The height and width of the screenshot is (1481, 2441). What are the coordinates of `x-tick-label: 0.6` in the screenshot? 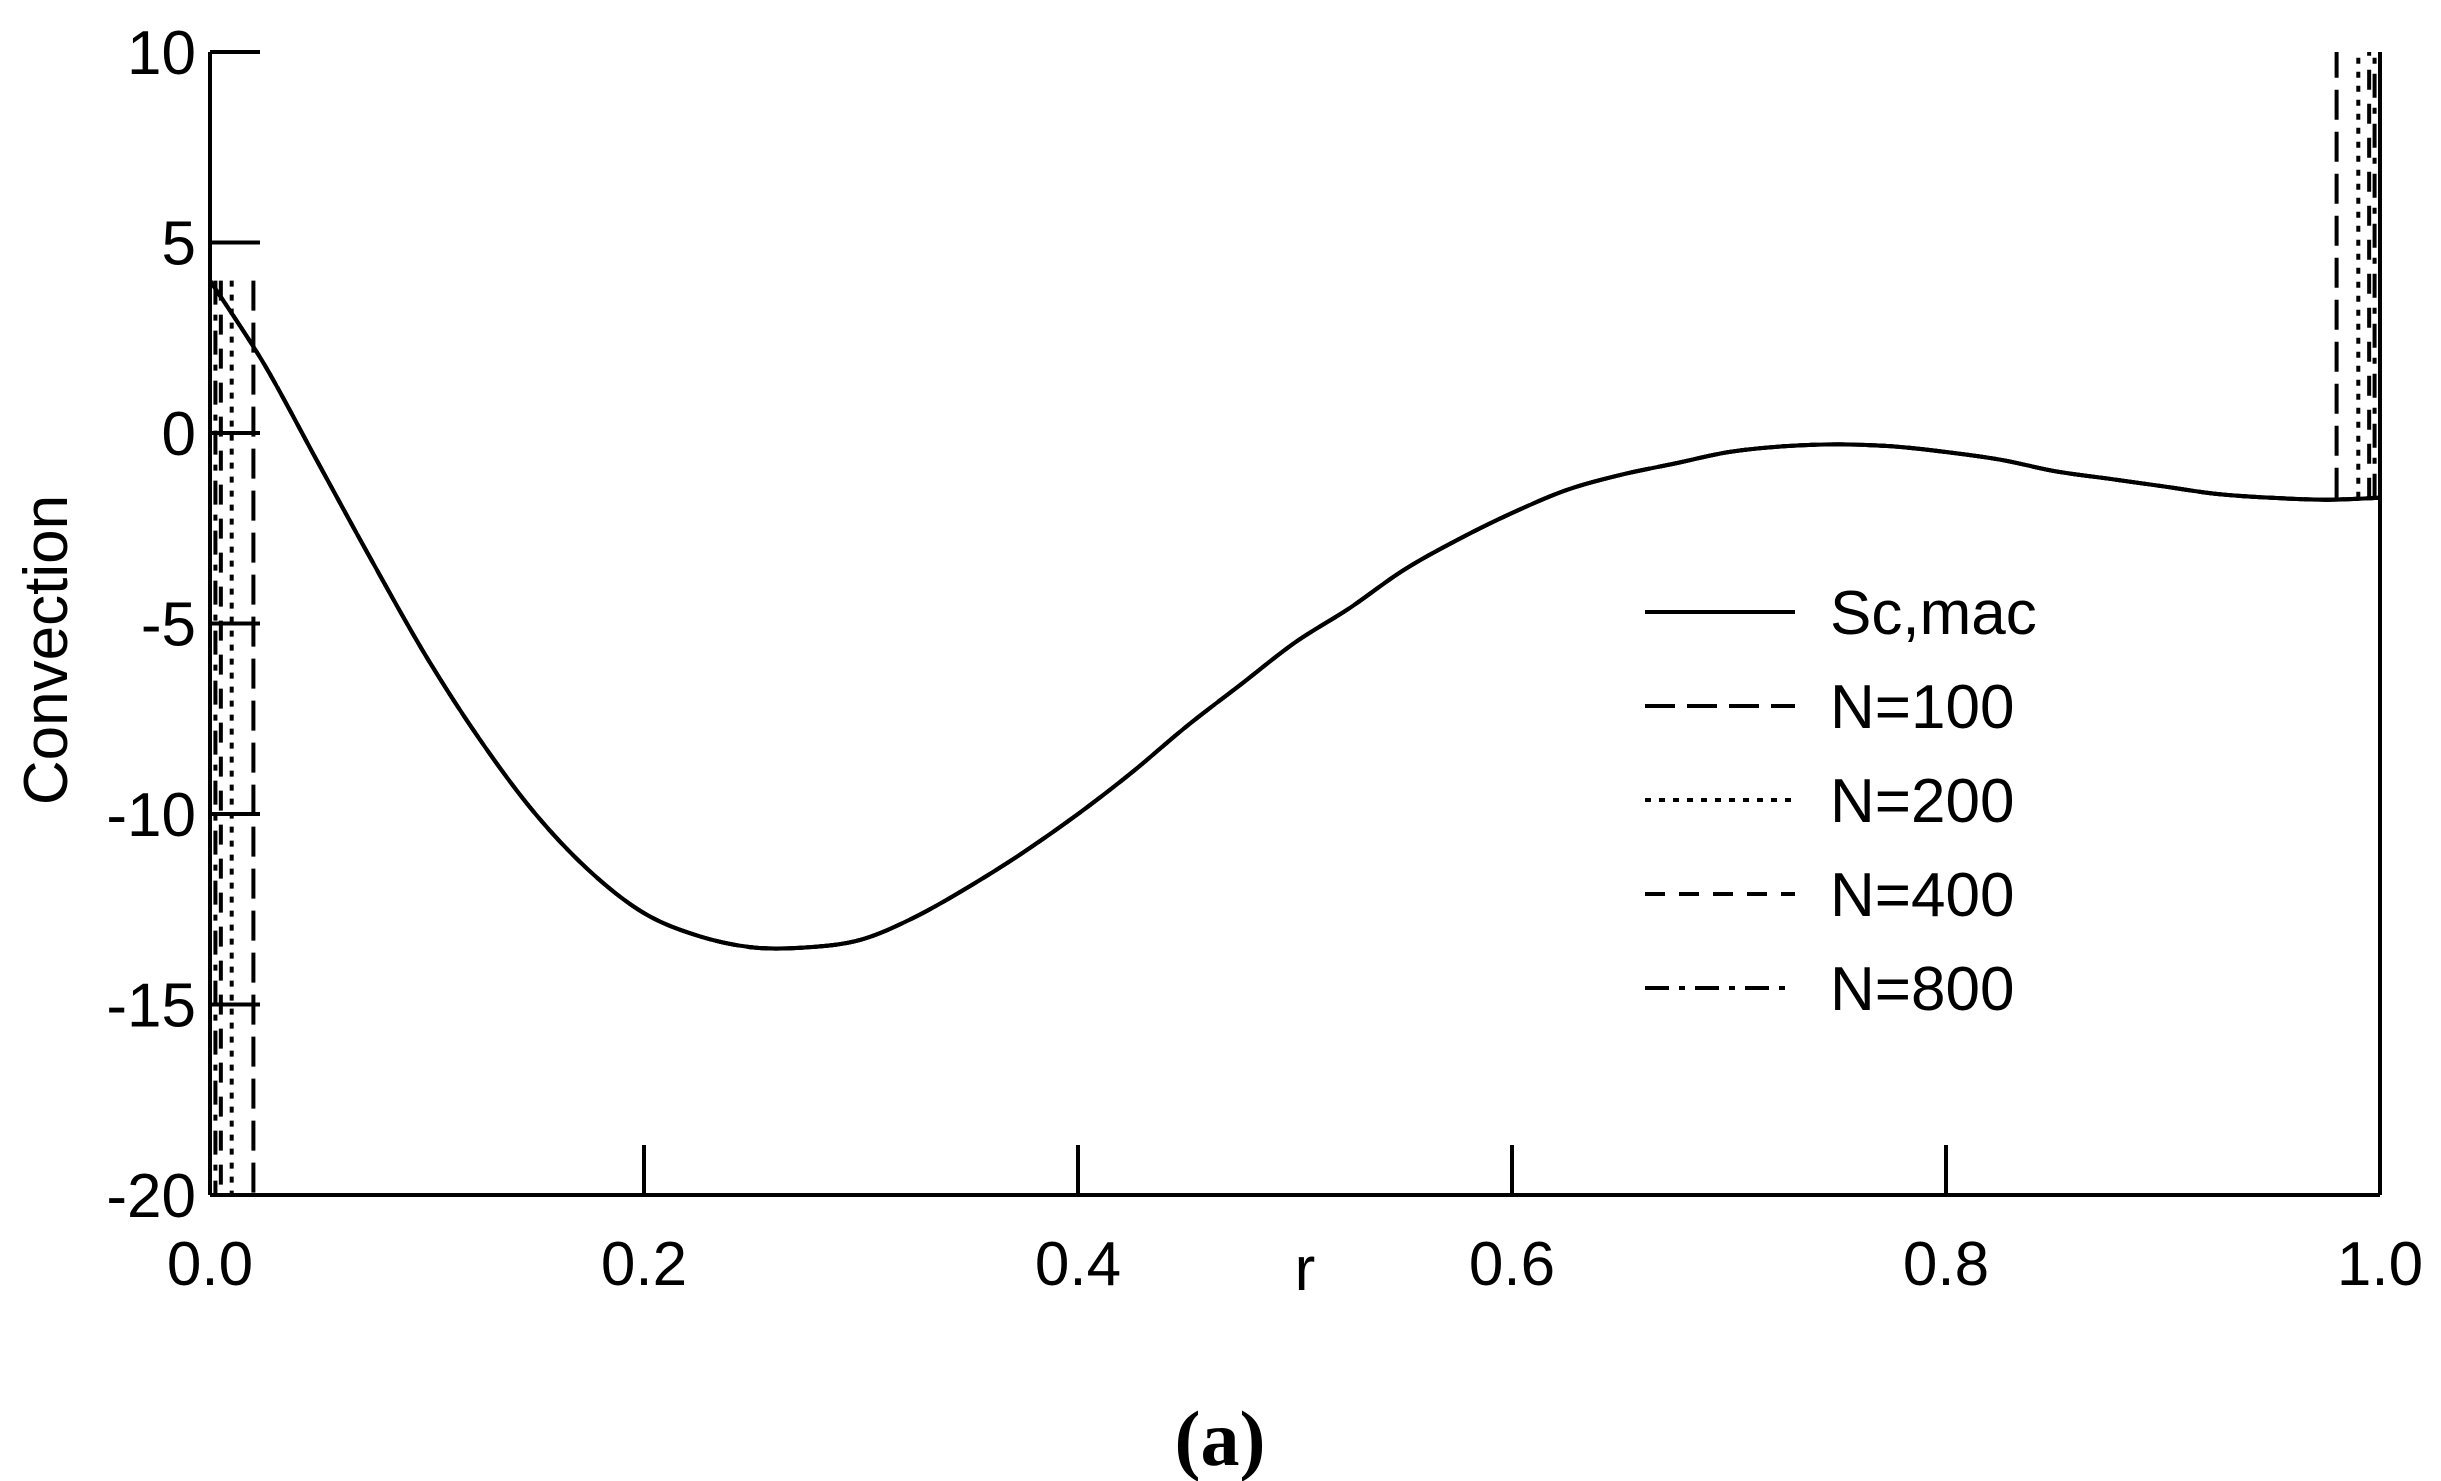 It's located at (1512, 1264).